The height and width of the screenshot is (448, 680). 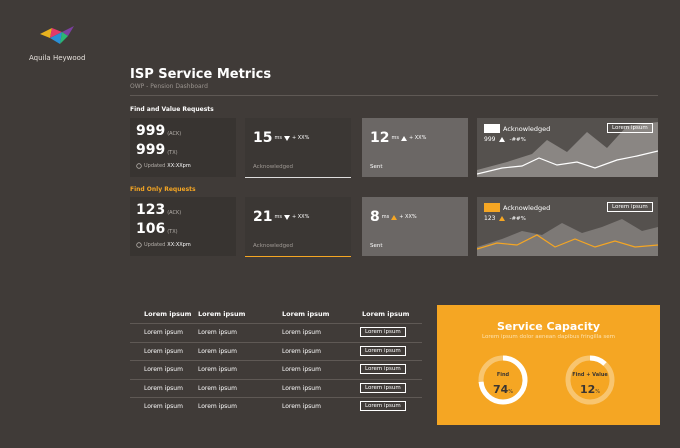 I want to click on chart-value: 999, so click(x=490, y=139).